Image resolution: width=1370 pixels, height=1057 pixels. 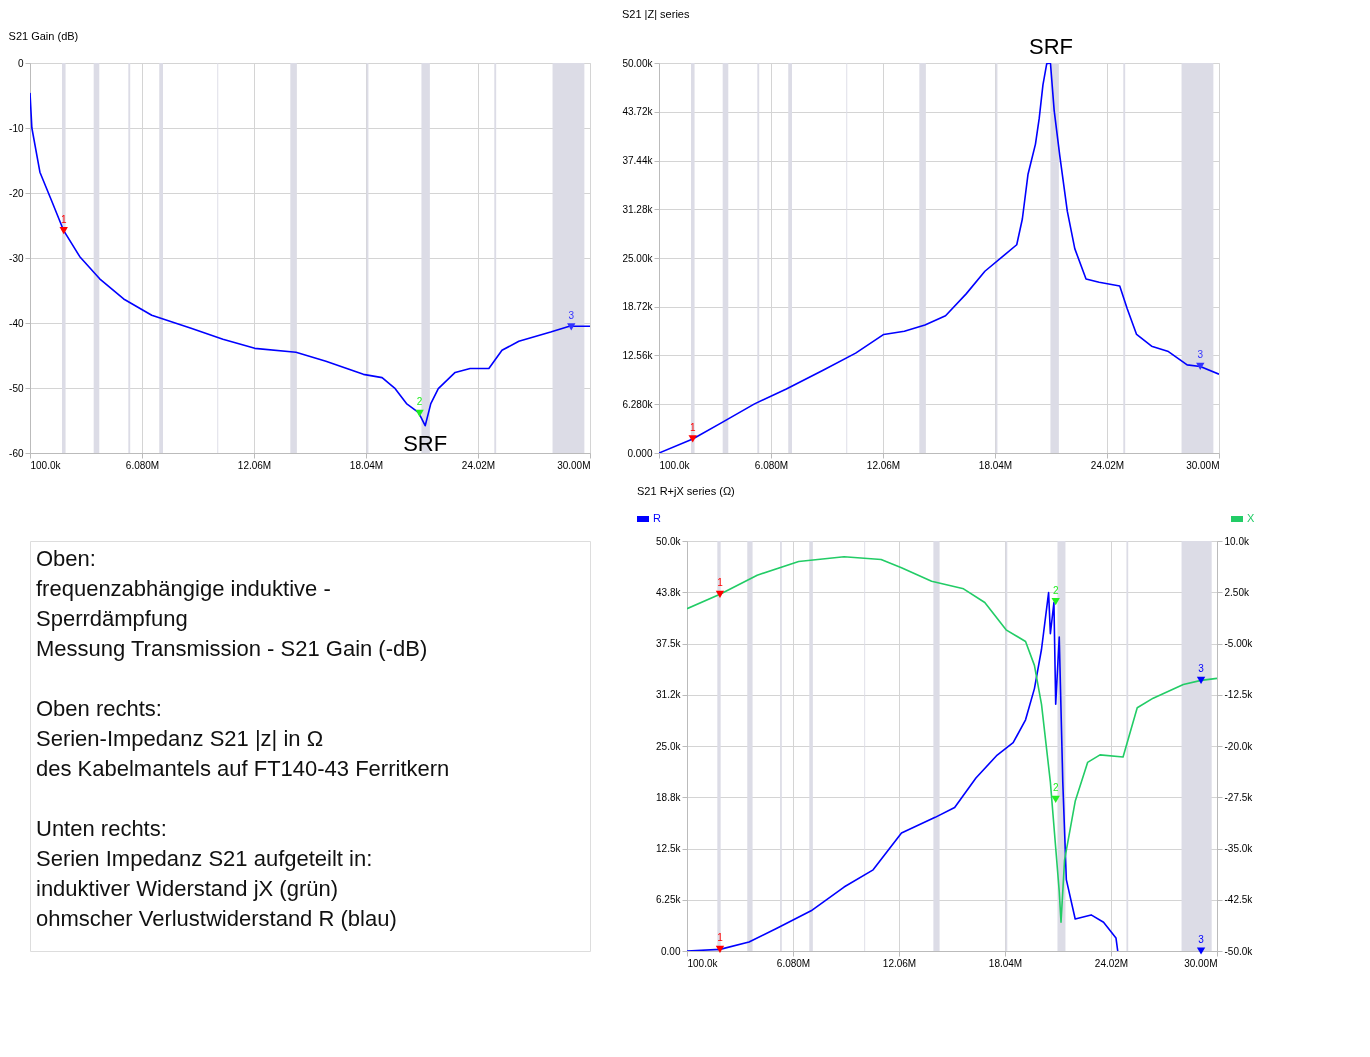 What do you see at coordinates (669, 695) in the screenshot?
I see `y-tick-label: 31.2k` at bounding box center [669, 695].